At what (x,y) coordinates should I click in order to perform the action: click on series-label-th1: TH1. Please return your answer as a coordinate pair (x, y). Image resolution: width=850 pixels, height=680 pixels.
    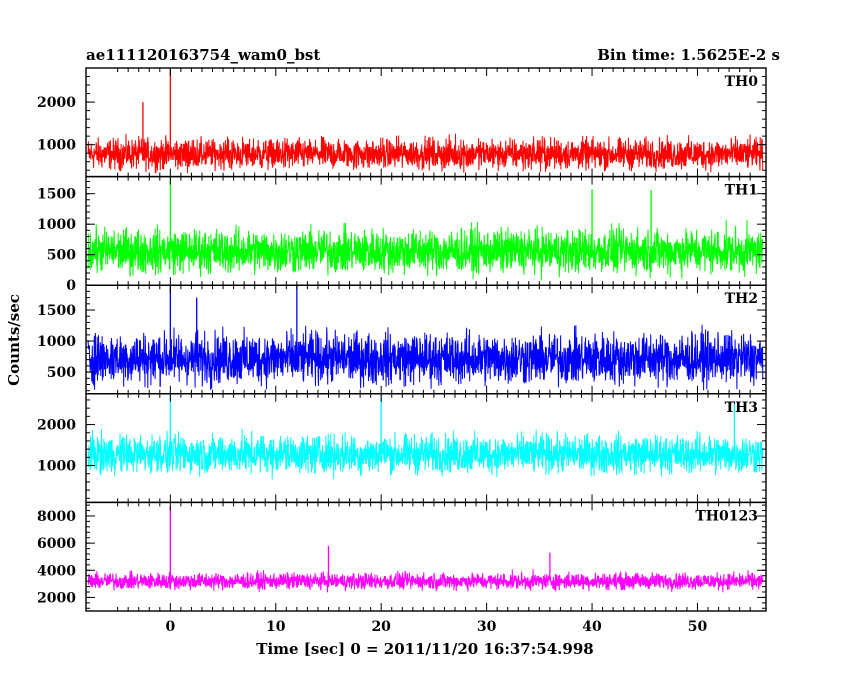
    Looking at the image, I should click on (741, 191).